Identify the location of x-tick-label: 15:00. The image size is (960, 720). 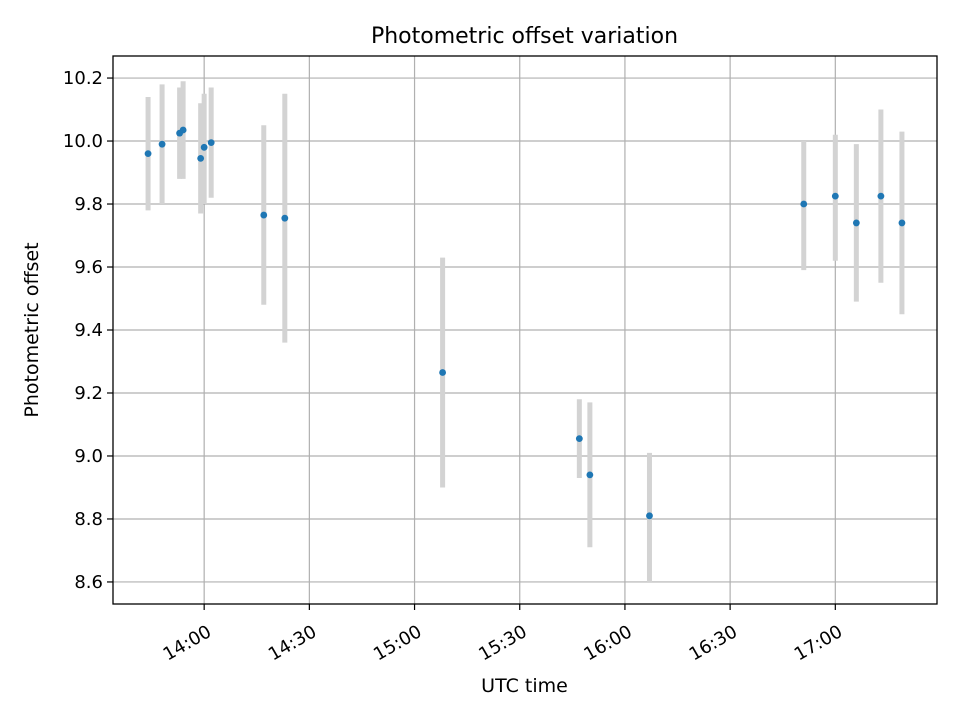
(397, 643).